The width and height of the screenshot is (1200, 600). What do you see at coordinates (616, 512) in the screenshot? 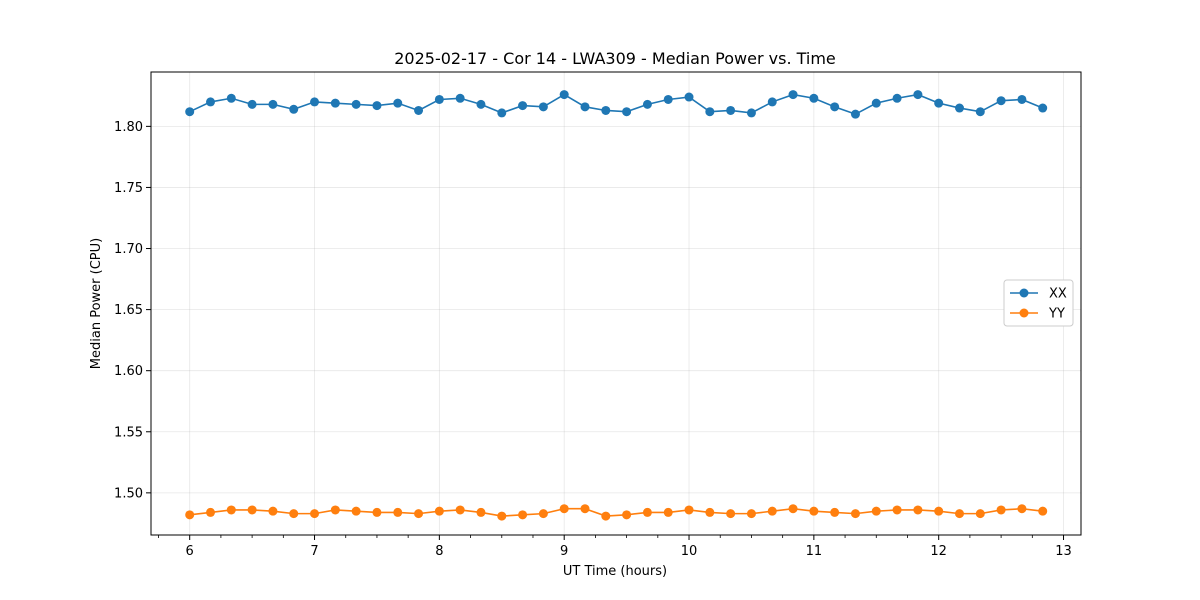
I see `series-yy` at bounding box center [616, 512].